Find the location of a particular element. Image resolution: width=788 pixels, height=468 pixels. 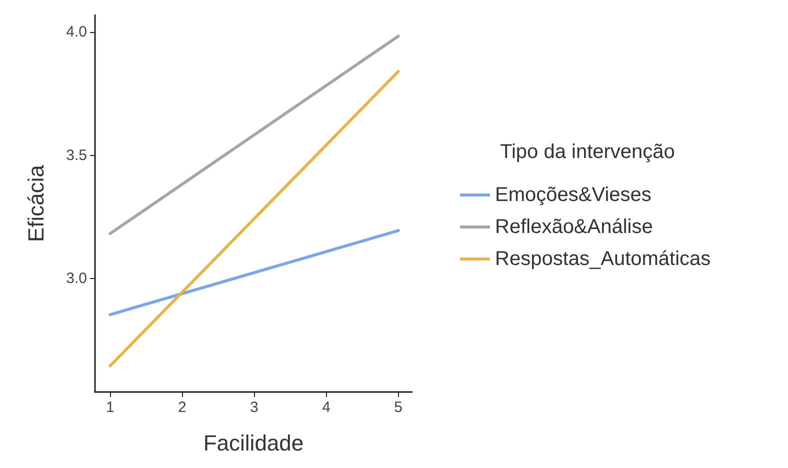

y-axis-title: Eficácia is located at coordinates (36, 203).